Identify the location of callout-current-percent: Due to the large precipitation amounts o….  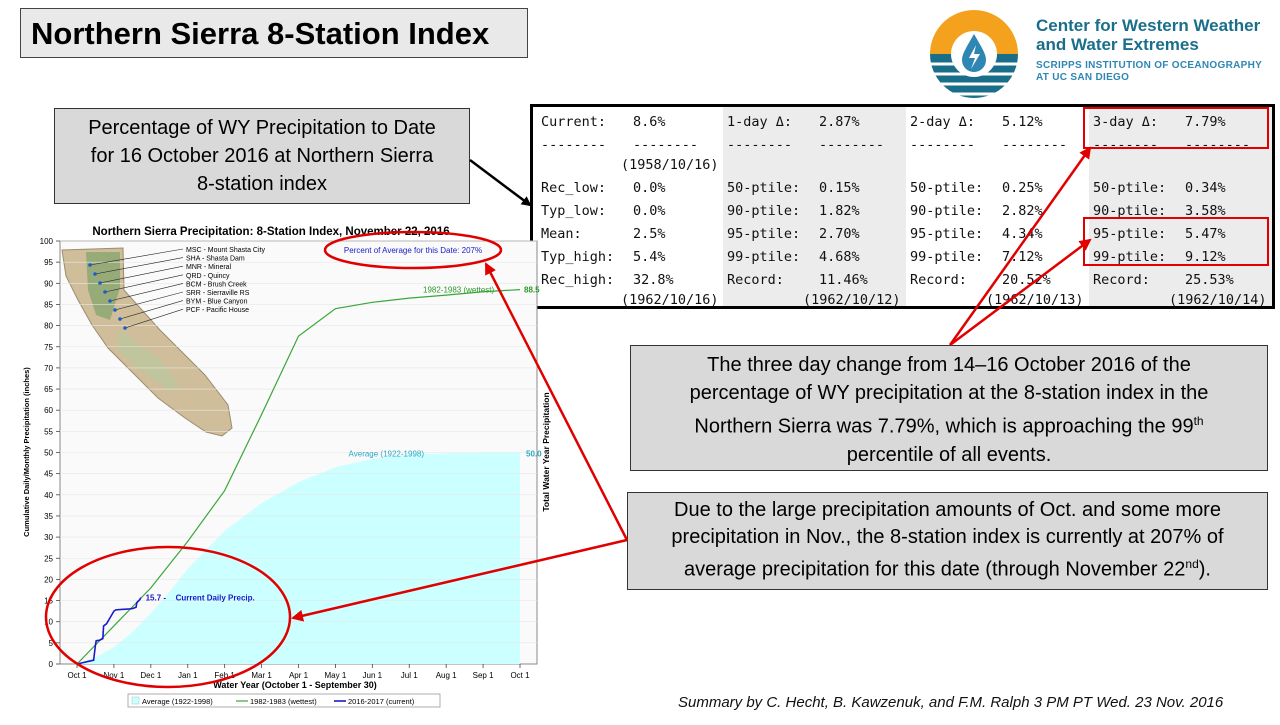
(947, 541).